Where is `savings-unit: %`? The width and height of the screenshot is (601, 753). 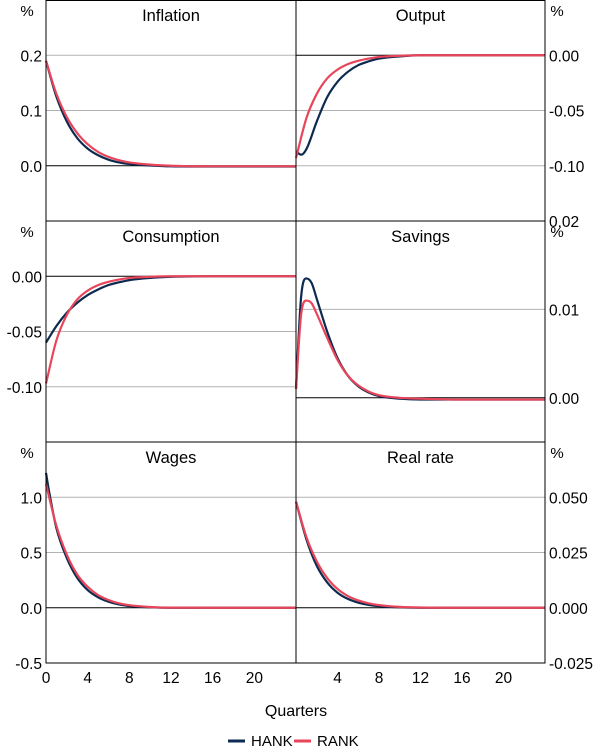
savings-unit: % is located at coordinates (556, 232).